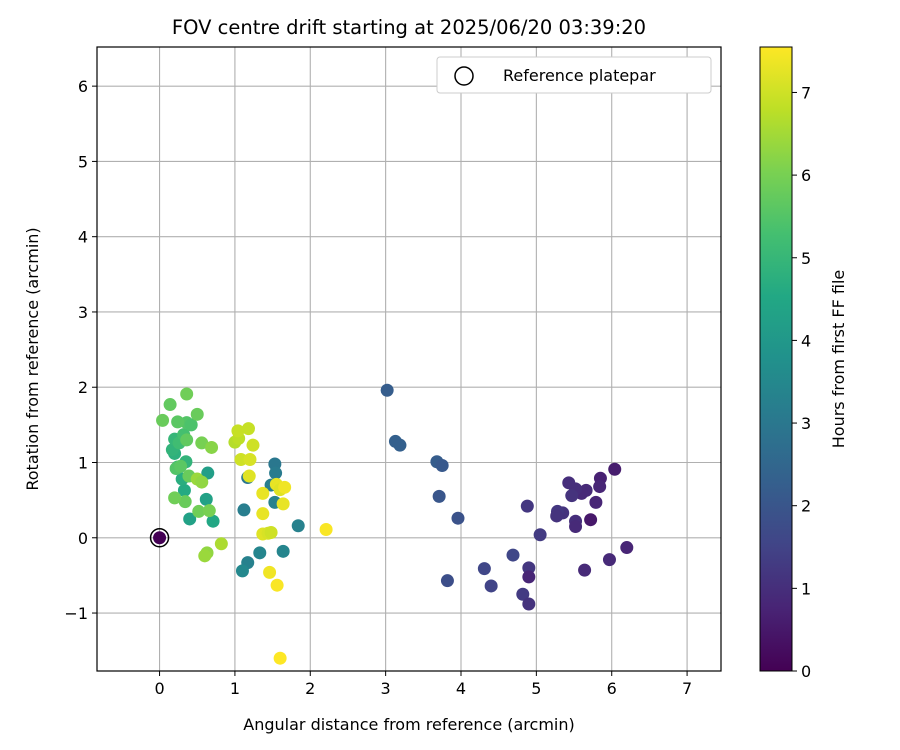 Image resolution: width=900 pixels, height=750 pixels. I want to click on legend-label-reference: Reference platepar, so click(579, 75).